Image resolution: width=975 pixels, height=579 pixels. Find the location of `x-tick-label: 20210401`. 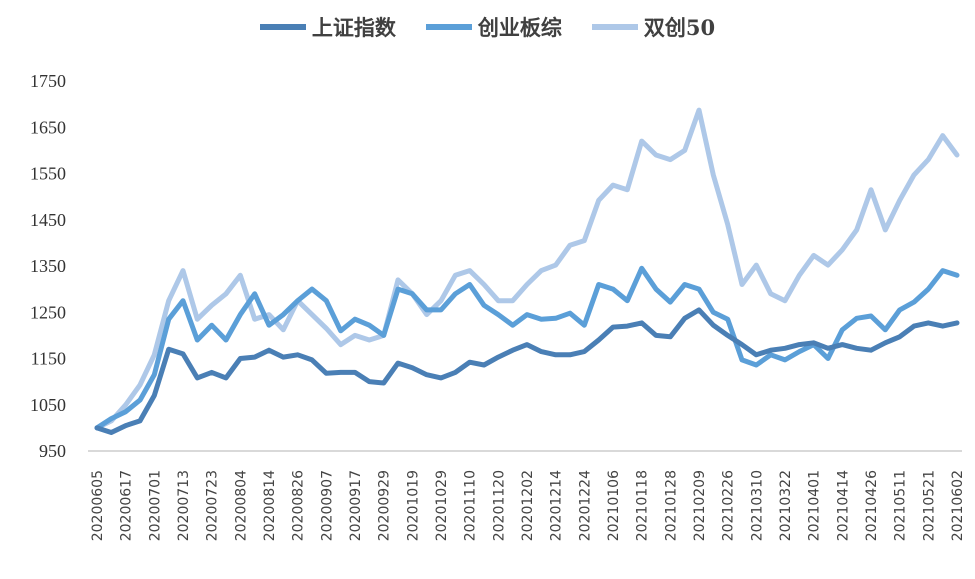

x-tick-label: 20210401 is located at coordinates (815, 505).